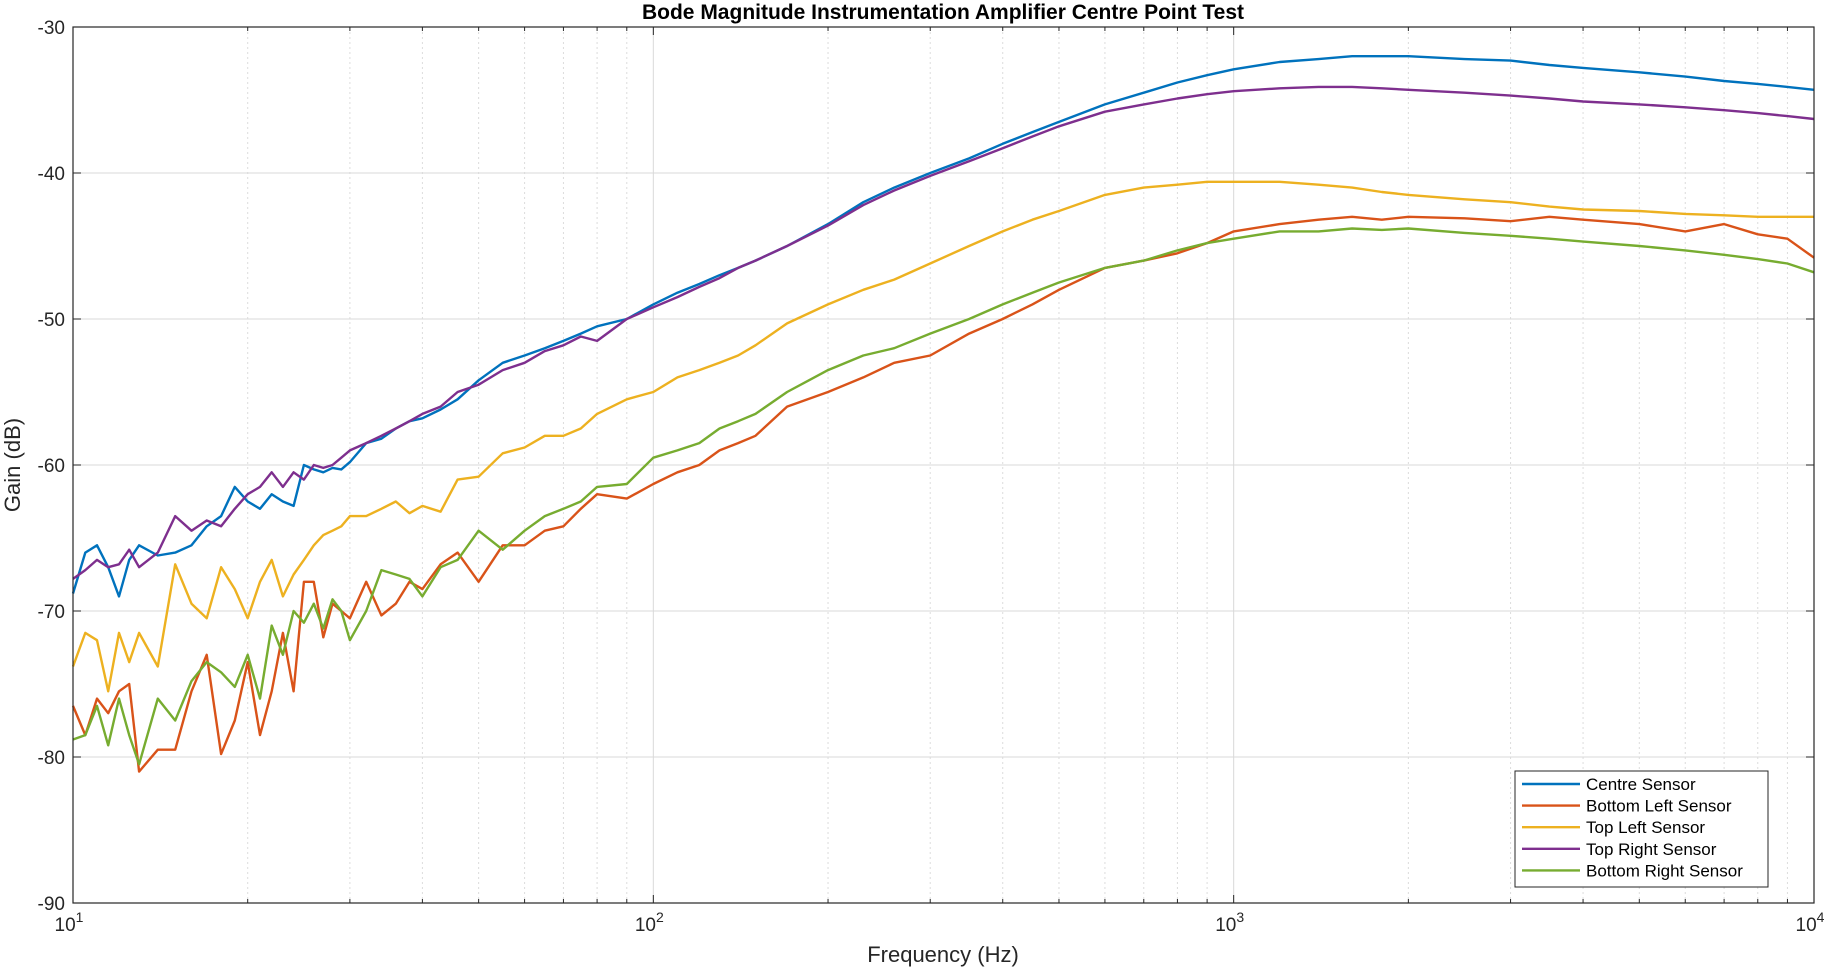 The image size is (1832, 970). I want to click on y-axis-label: Gain (dB), so click(12, 465).